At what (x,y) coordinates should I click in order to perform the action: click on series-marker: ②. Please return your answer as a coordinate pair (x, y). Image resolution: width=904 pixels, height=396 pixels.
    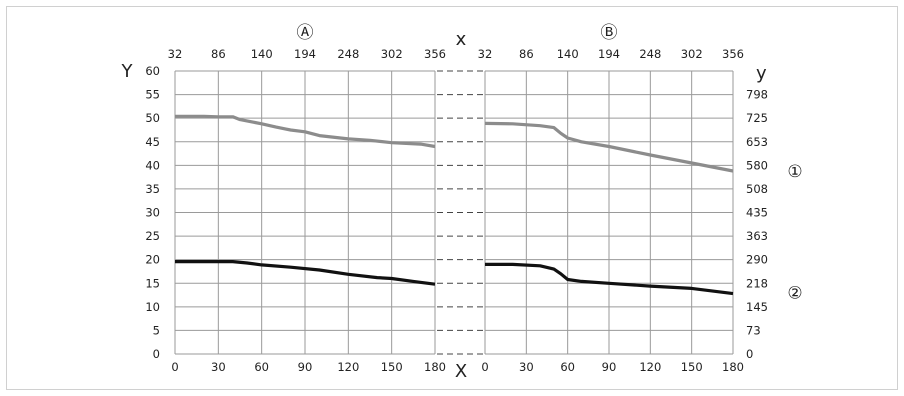
    Looking at the image, I should click on (794, 294).